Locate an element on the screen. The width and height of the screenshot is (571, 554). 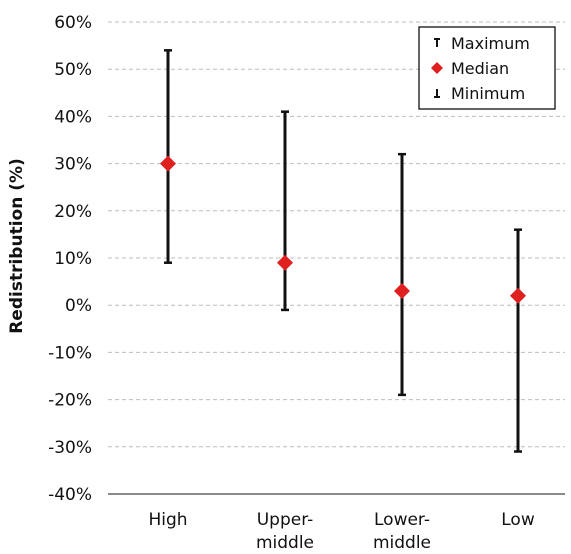
y-tick-label: 0% is located at coordinates (78, 306).